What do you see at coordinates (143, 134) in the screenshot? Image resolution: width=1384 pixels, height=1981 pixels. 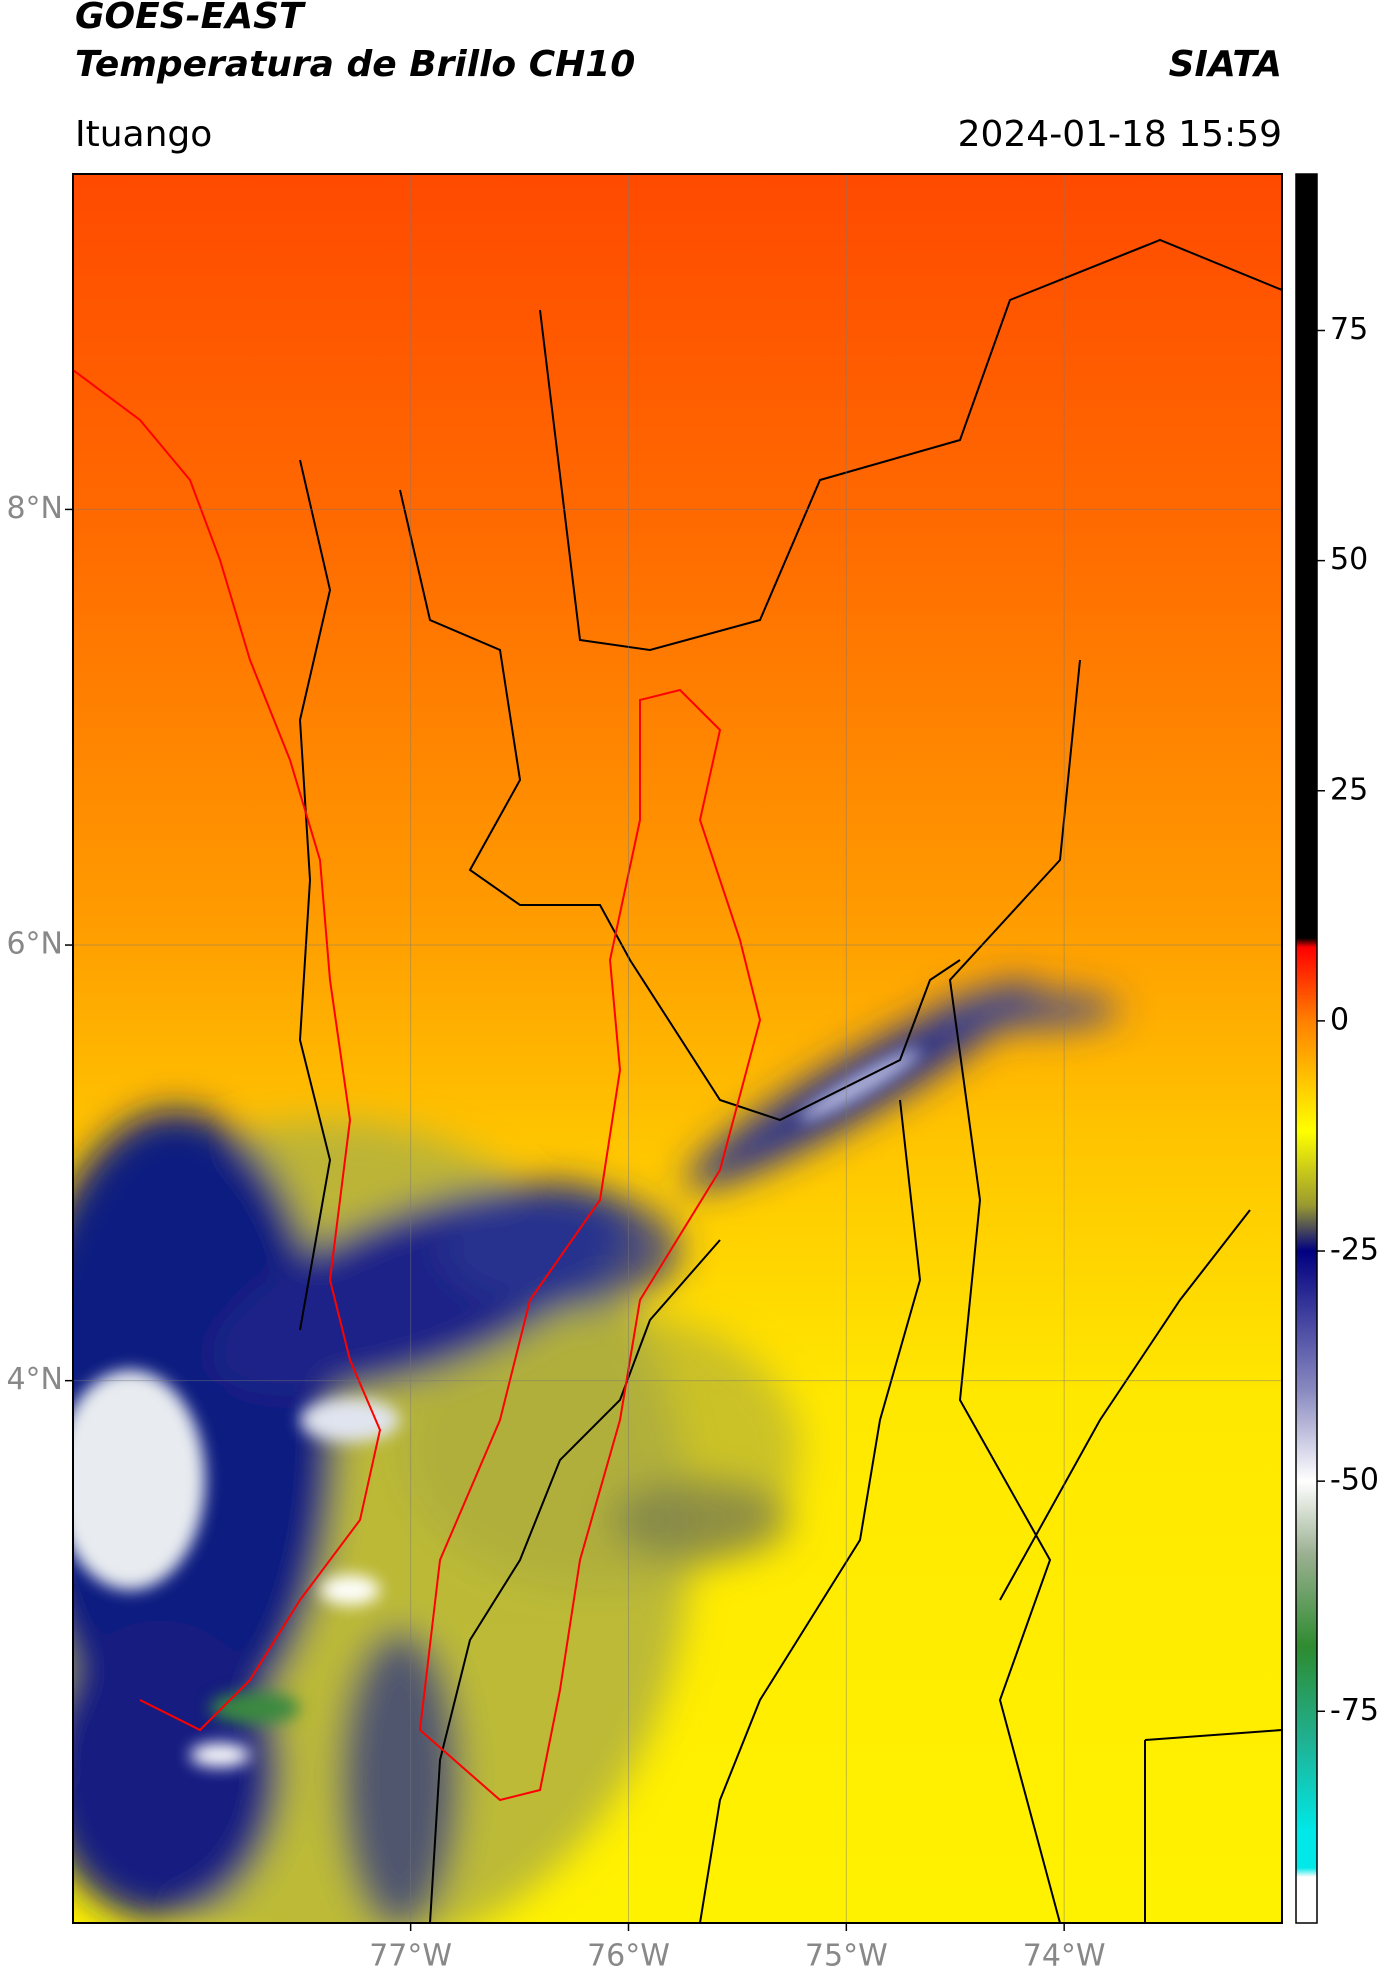 I see `region: Ituango` at bounding box center [143, 134].